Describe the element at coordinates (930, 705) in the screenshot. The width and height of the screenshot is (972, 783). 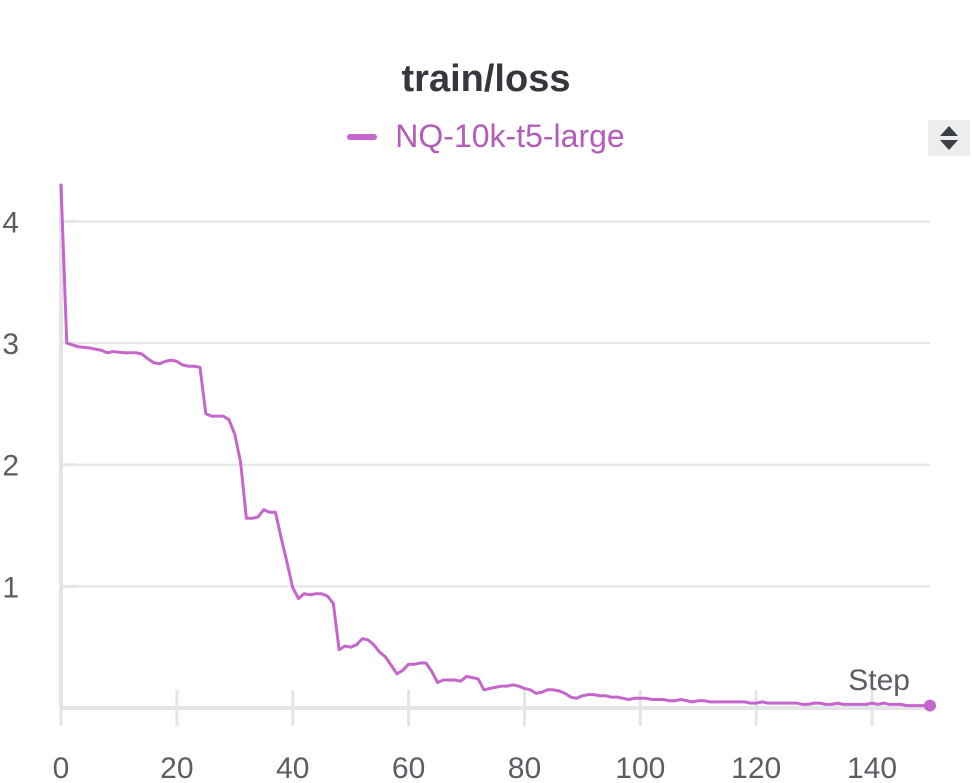
I see `series-end-marker` at that location.